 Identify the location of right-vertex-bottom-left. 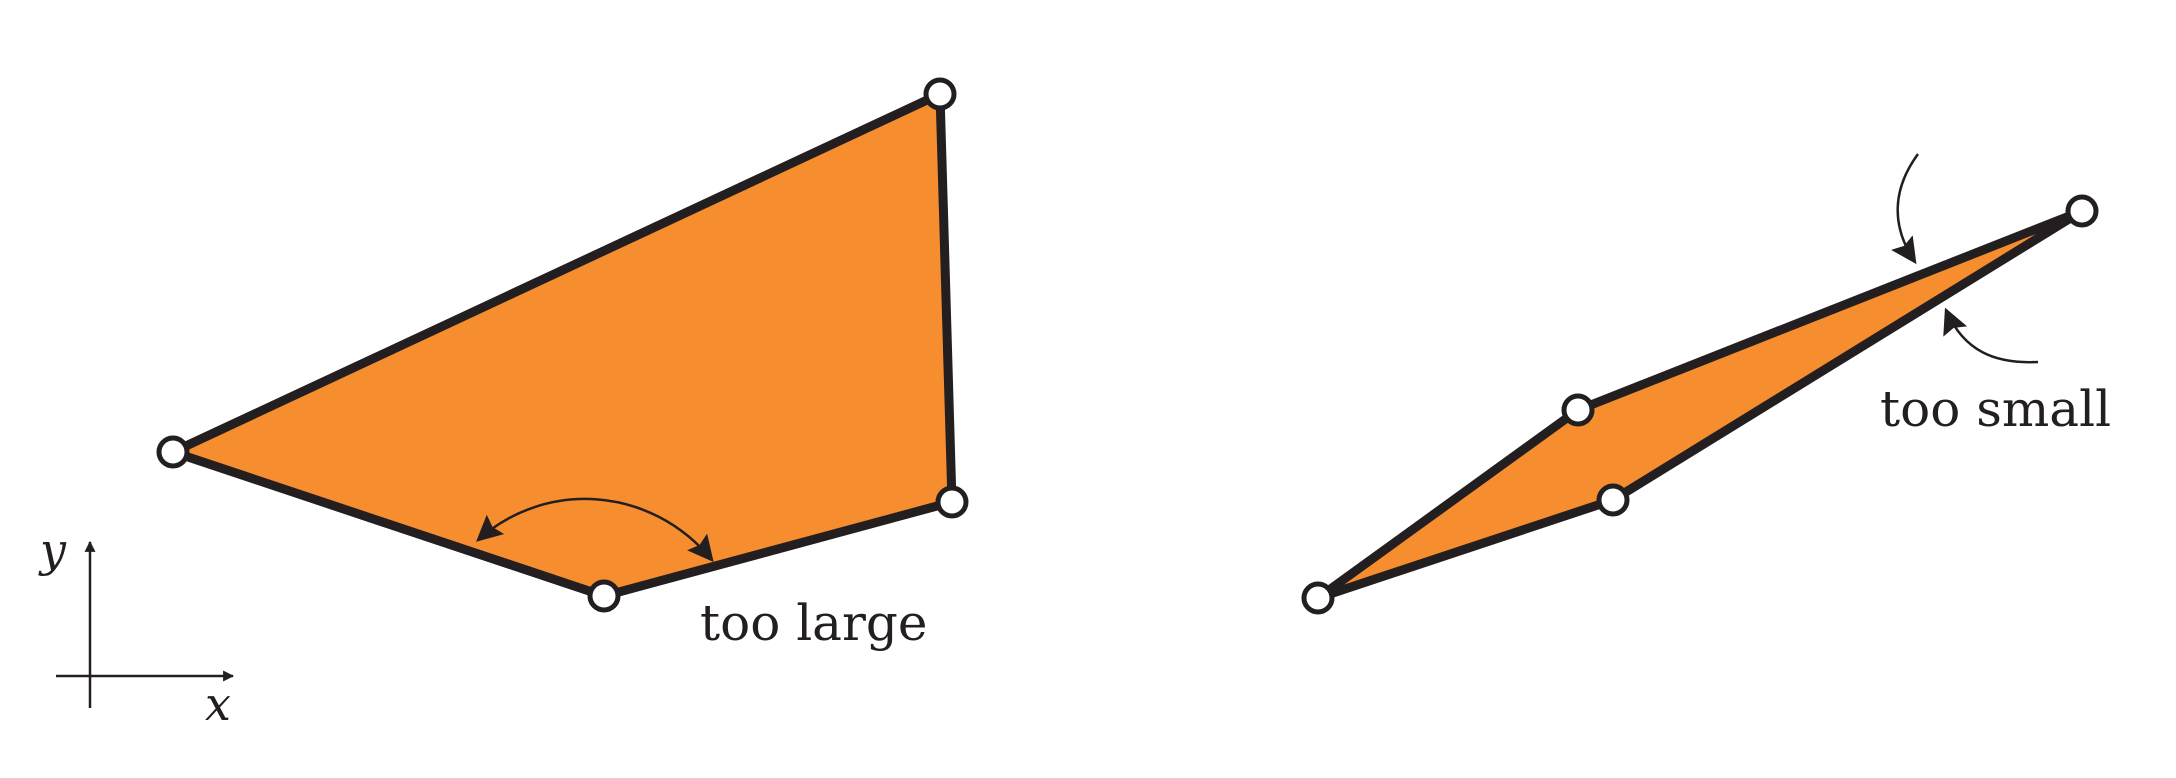
(1318, 598).